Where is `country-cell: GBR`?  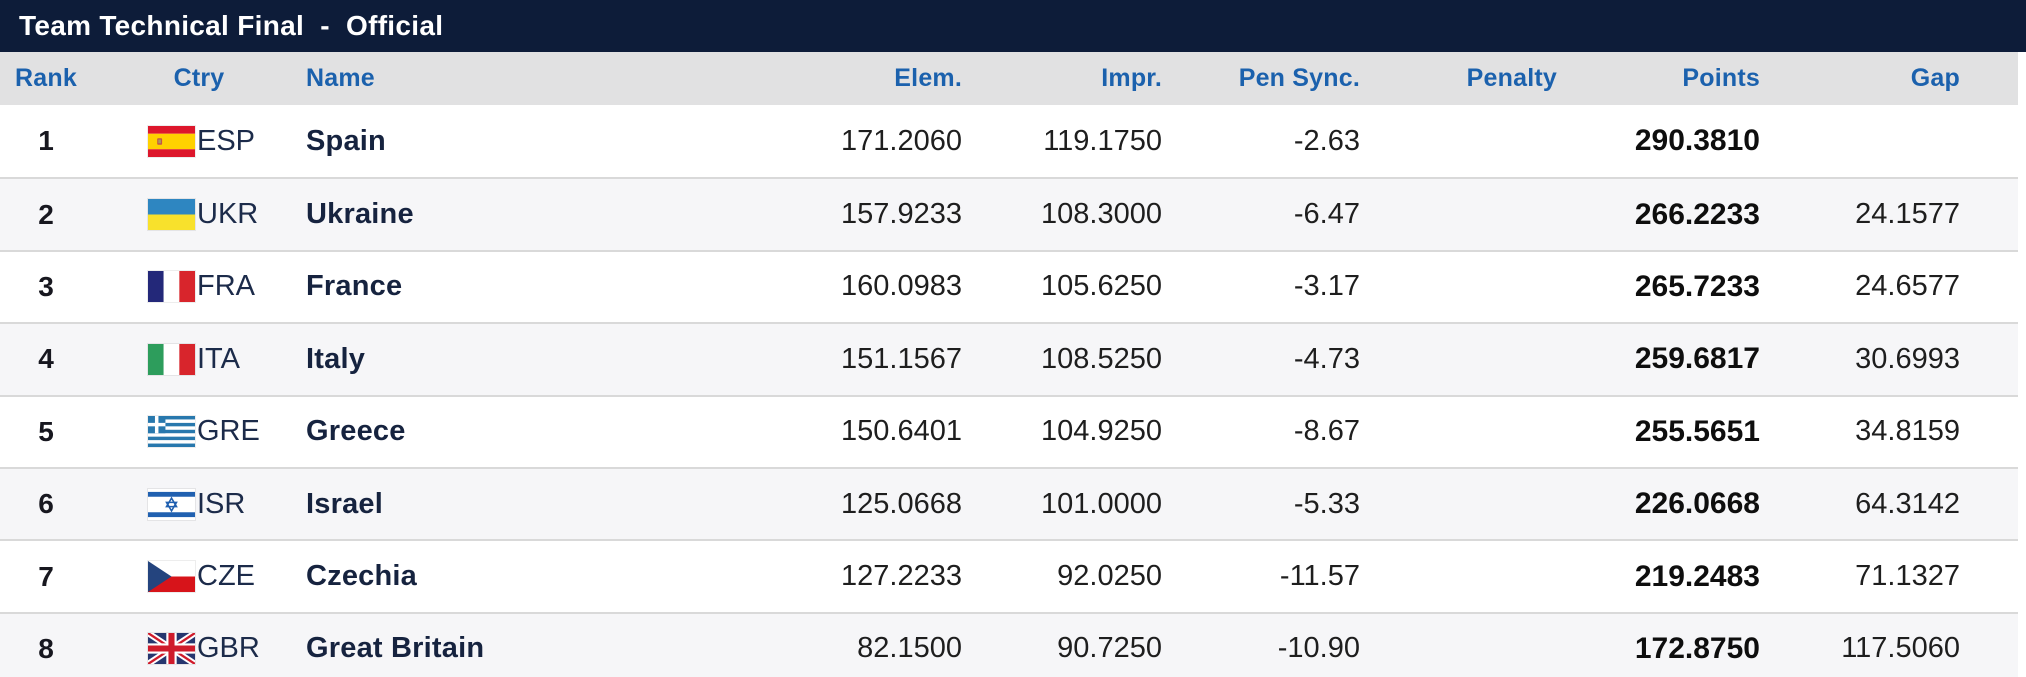
country-cell: GBR is located at coordinates (199, 648).